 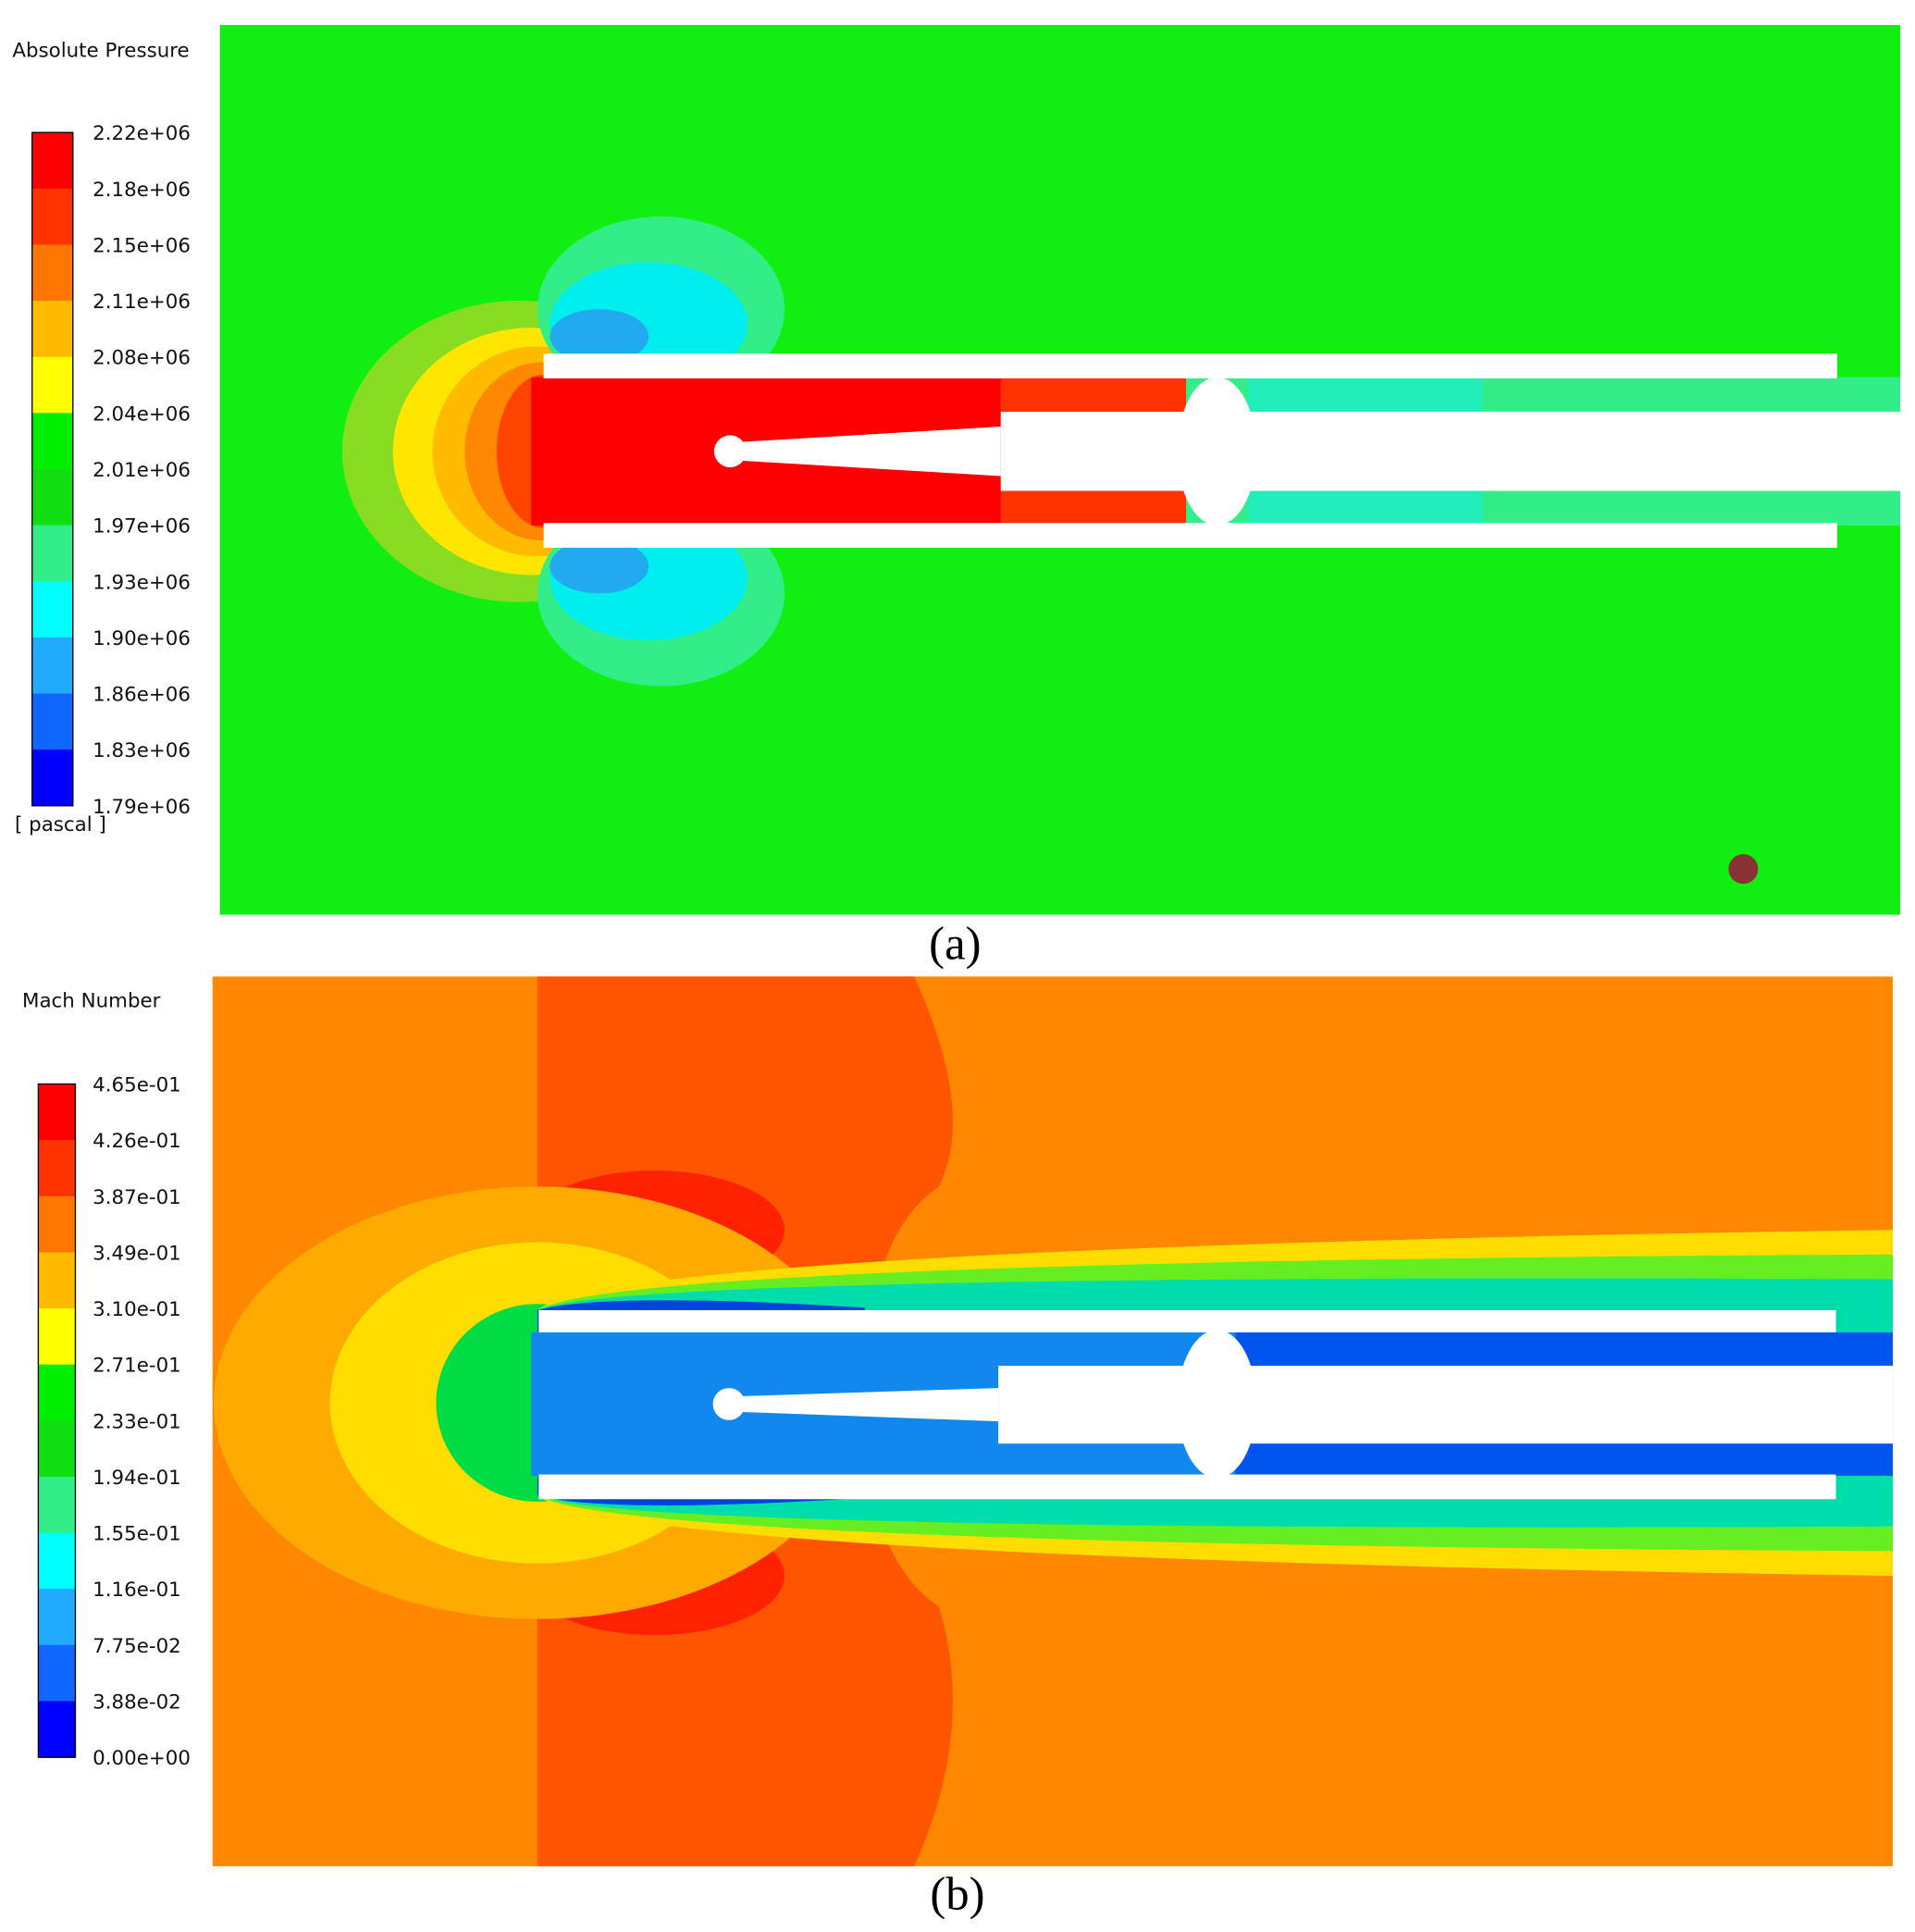 What do you see at coordinates (137, 1198) in the screenshot?
I see `legend-label: 3.87e-01` at bounding box center [137, 1198].